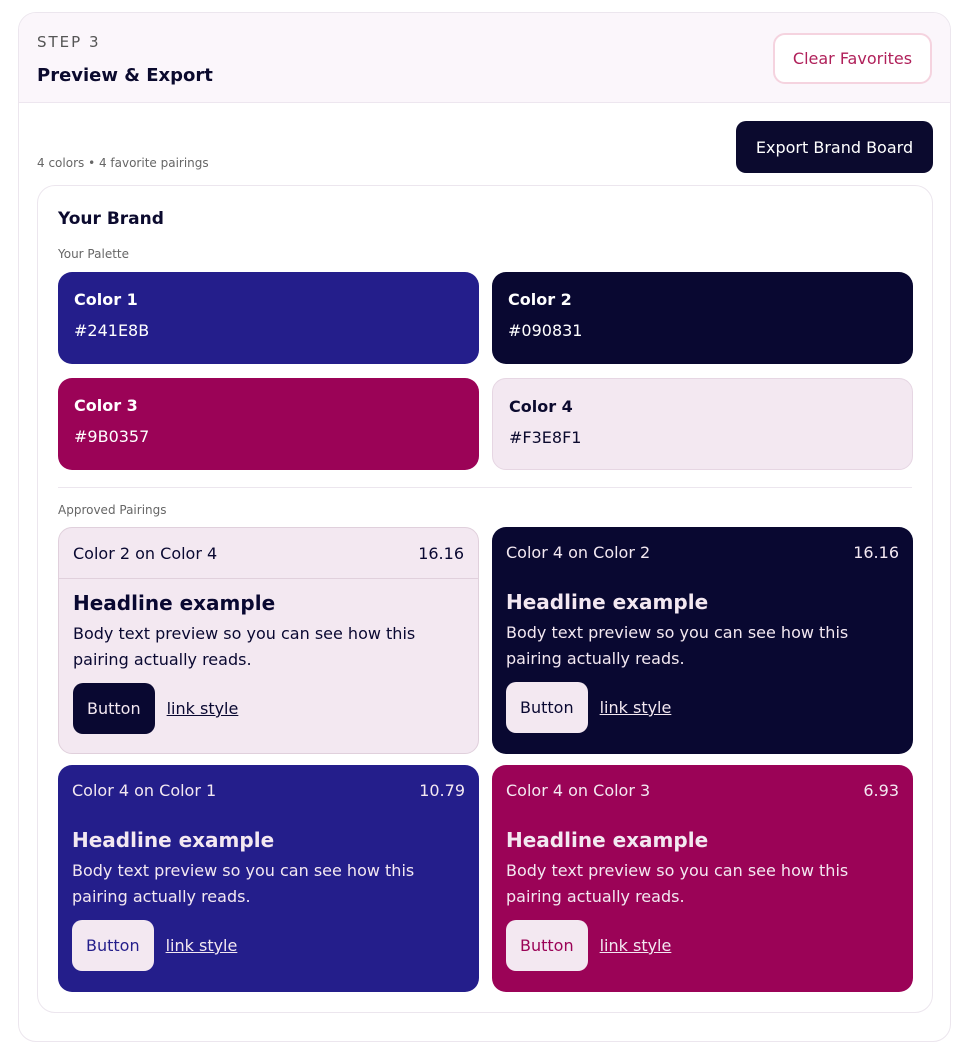  I want to click on color-swatch: Color 3 #9B0357, so click(268, 424).